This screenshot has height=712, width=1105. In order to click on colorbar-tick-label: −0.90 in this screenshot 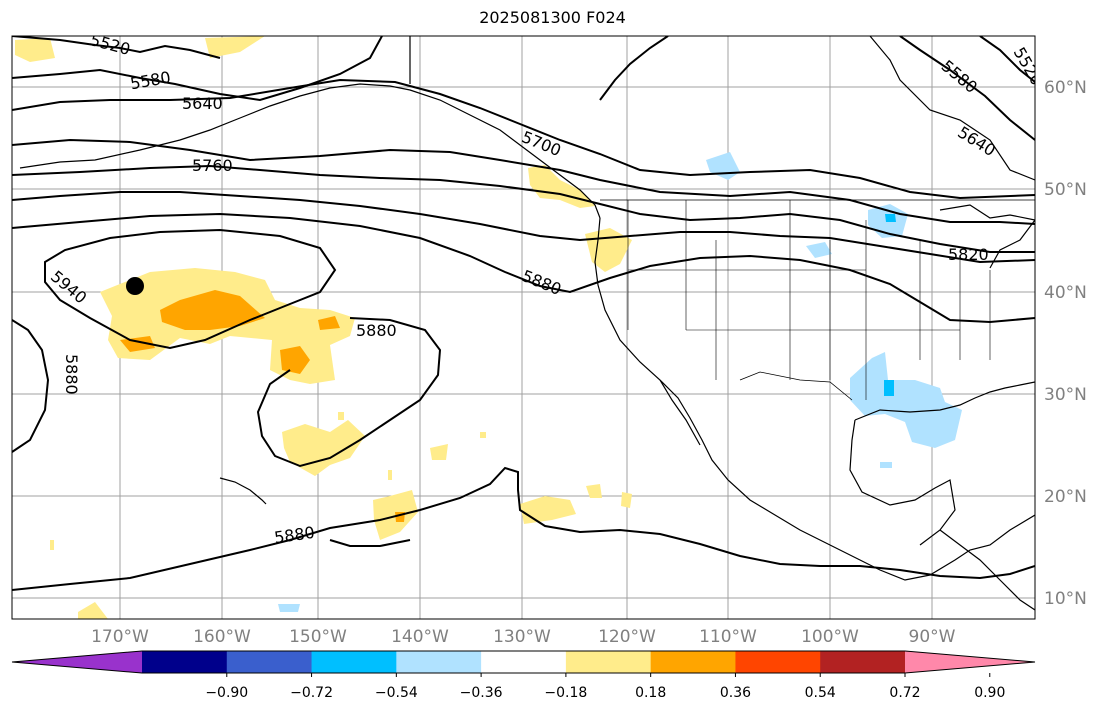, I will do `click(226, 693)`.